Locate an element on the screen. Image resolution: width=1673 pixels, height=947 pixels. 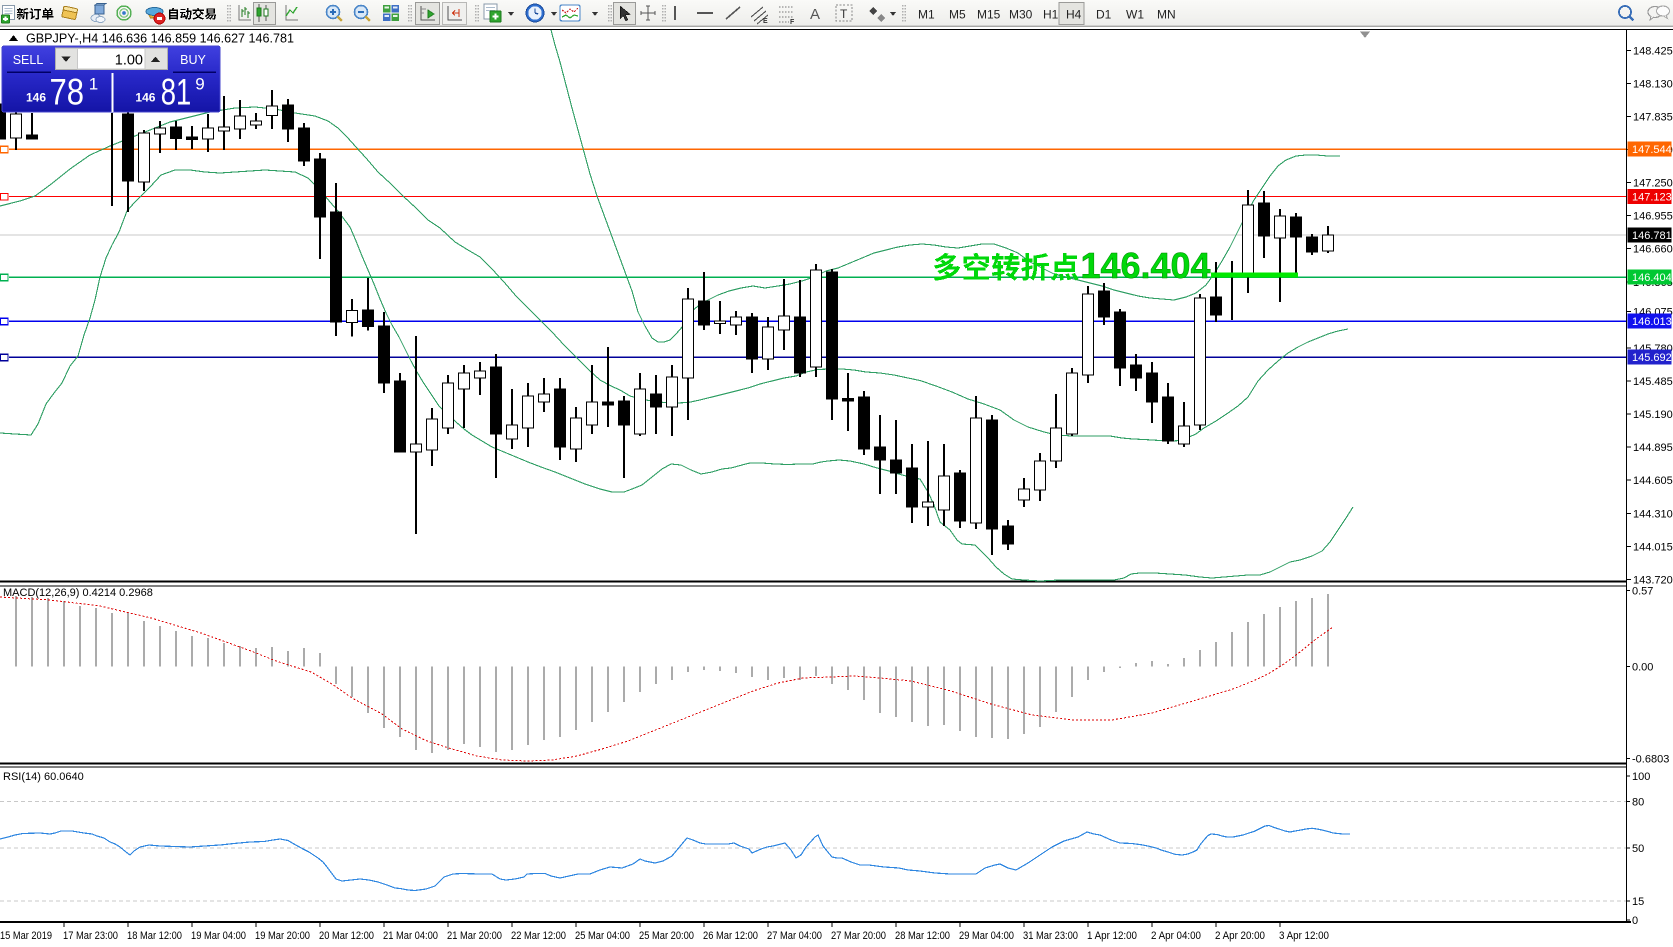
svg-text: BUY is located at coordinates (193, 60).